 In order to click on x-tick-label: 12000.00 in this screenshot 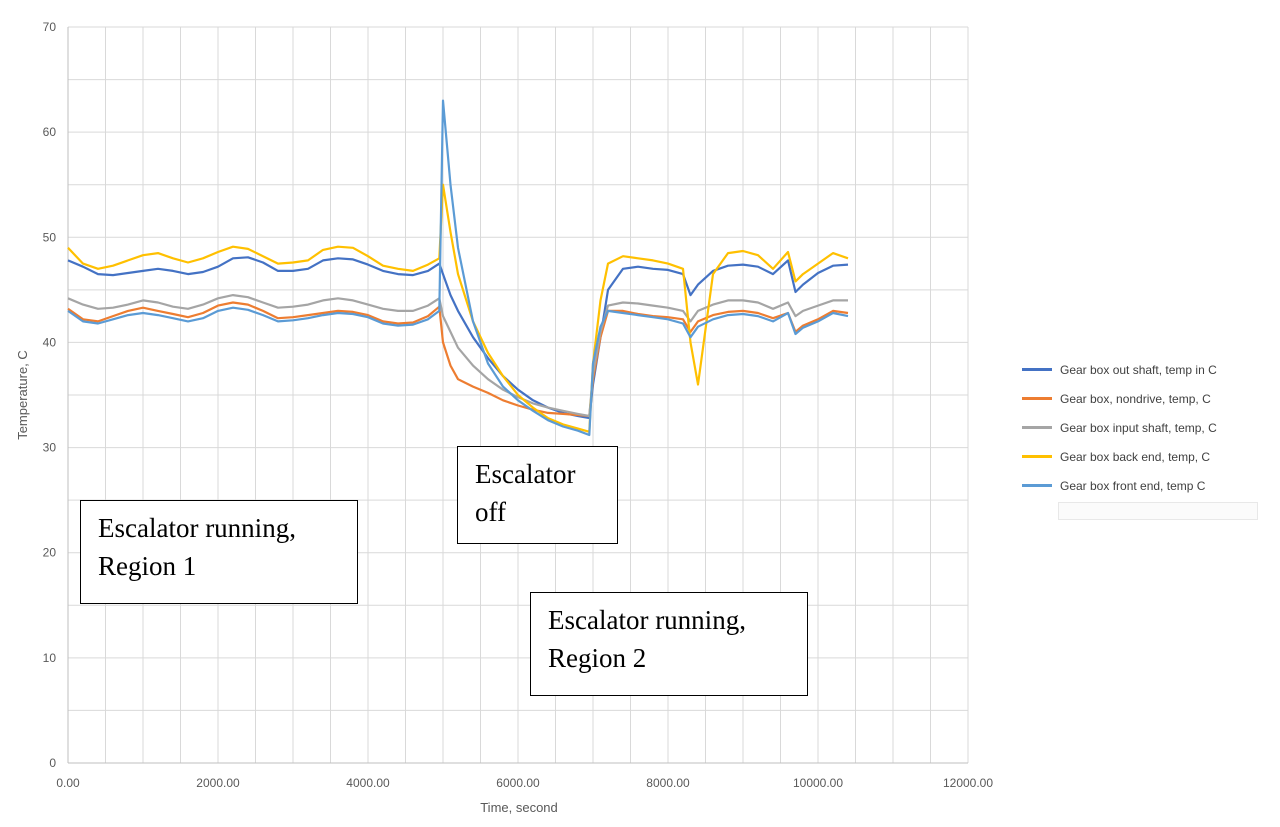, I will do `click(968, 783)`.